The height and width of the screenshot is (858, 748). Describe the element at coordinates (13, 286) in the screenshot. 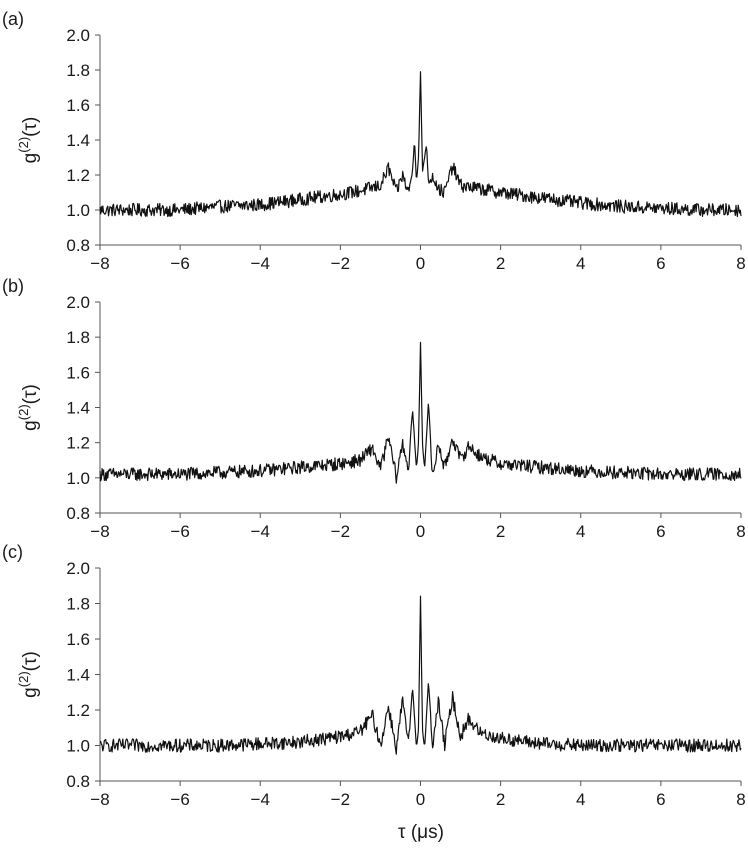

I see `panel-b-label: (b)` at that location.